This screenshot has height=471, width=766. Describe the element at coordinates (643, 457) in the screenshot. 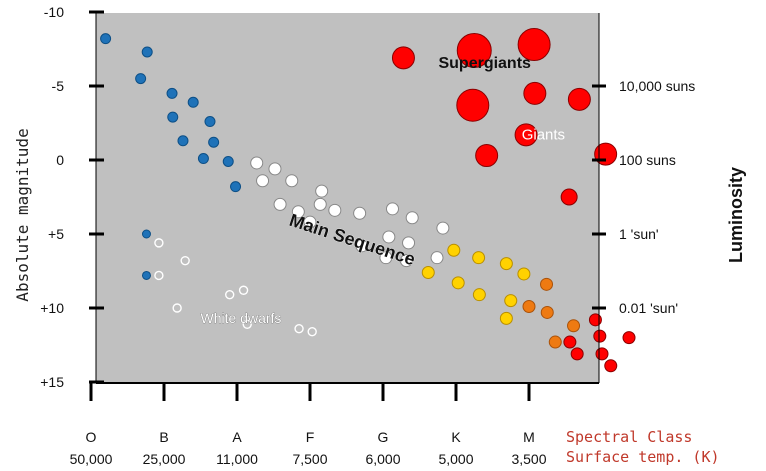

I see `x-axis-label-surface-temp: Surface temp. (K)` at that location.